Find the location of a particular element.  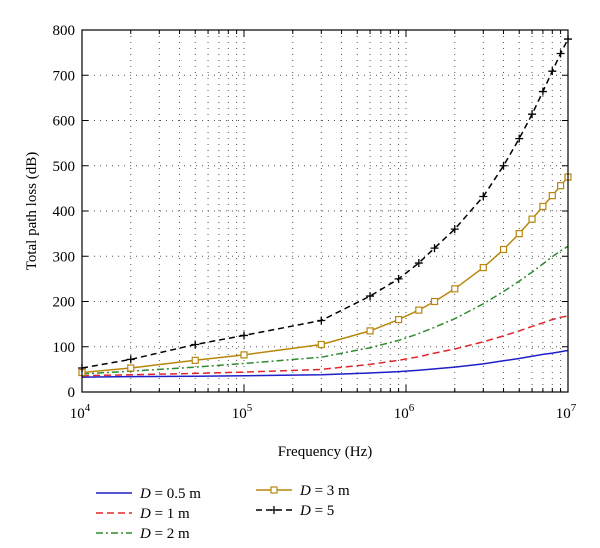

legend-item: D = 1 m is located at coordinates (143, 514).